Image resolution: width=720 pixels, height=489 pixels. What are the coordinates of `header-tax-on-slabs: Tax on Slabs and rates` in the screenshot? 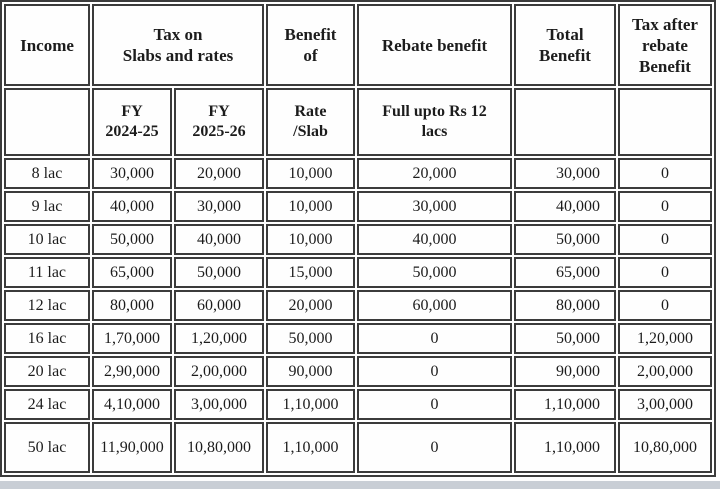 It's located at (178, 45).